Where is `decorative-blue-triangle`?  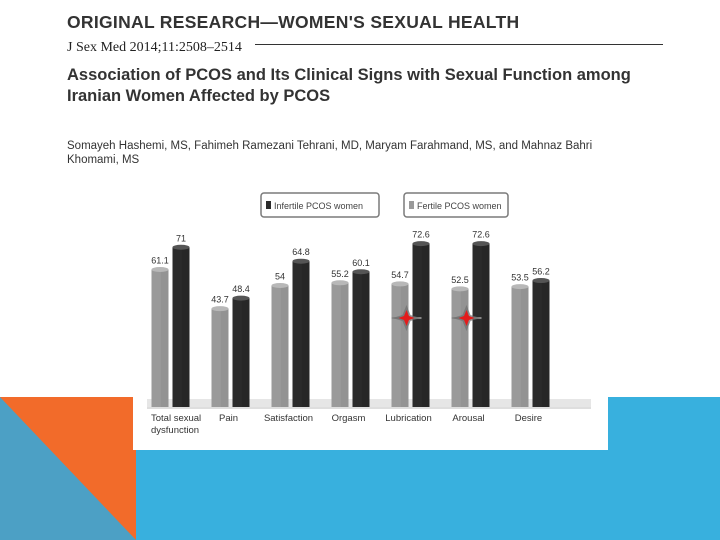 decorative-blue-triangle is located at coordinates (68, 468).